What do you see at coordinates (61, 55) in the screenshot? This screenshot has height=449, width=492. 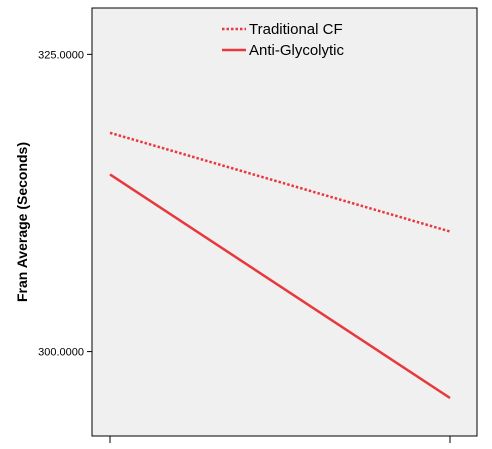 I see `y-tick-label: 325.0000` at bounding box center [61, 55].